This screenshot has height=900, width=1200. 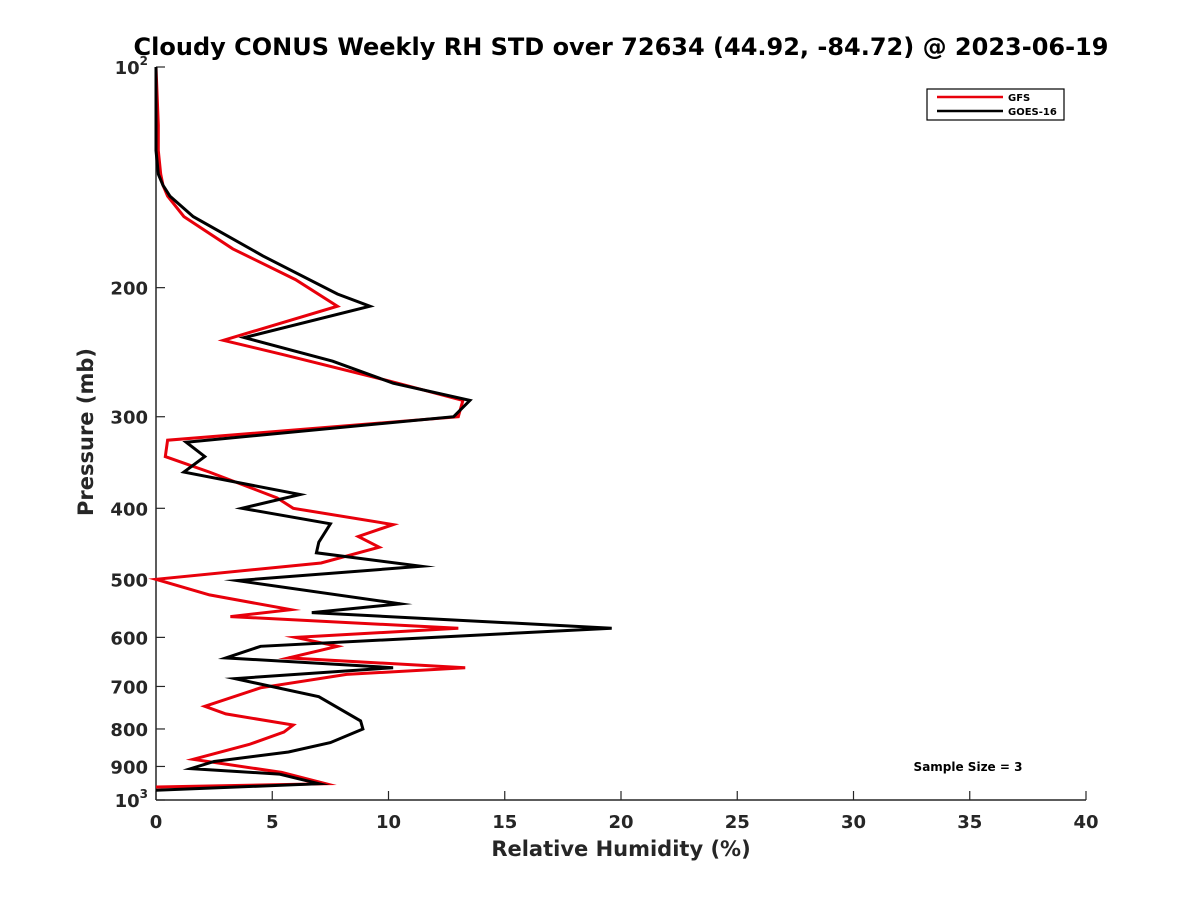 I want to click on x-axis-label: Relative Humidity (%), so click(x=620, y=849).